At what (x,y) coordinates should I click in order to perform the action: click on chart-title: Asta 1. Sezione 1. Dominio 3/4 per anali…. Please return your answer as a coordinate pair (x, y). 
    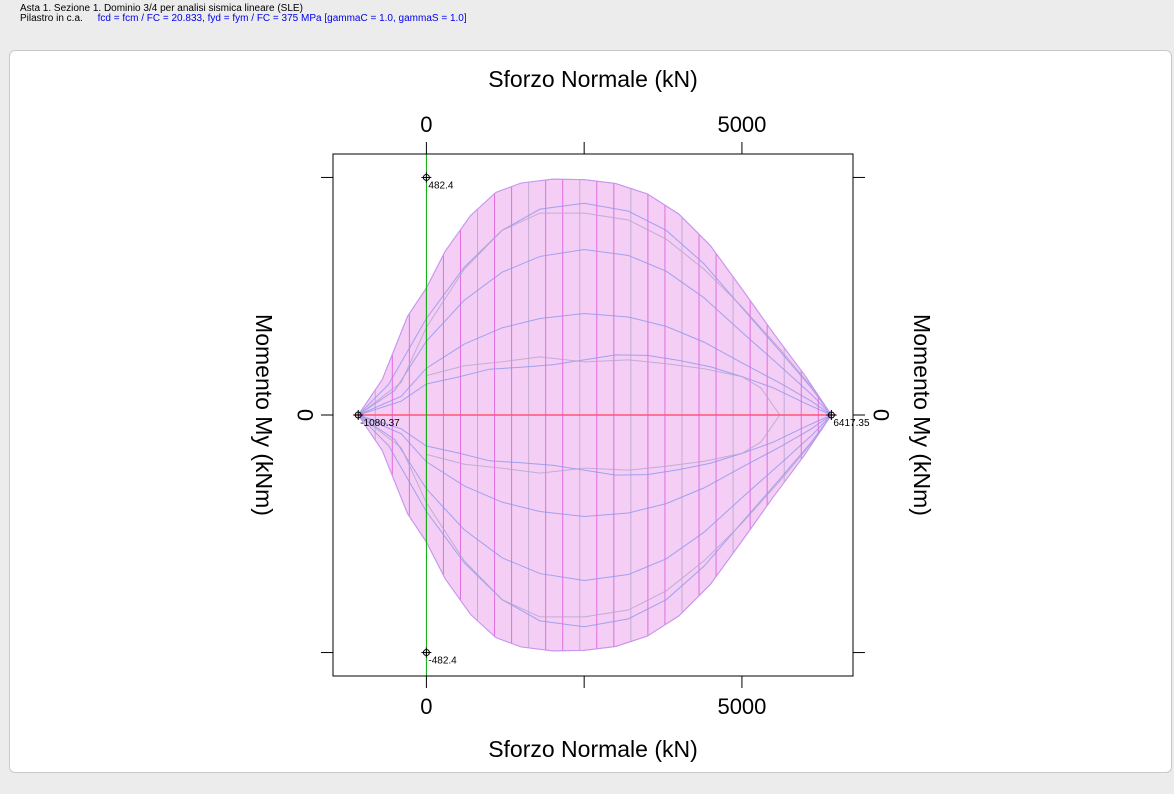
    Looking at the image, I should click on (161, 8).